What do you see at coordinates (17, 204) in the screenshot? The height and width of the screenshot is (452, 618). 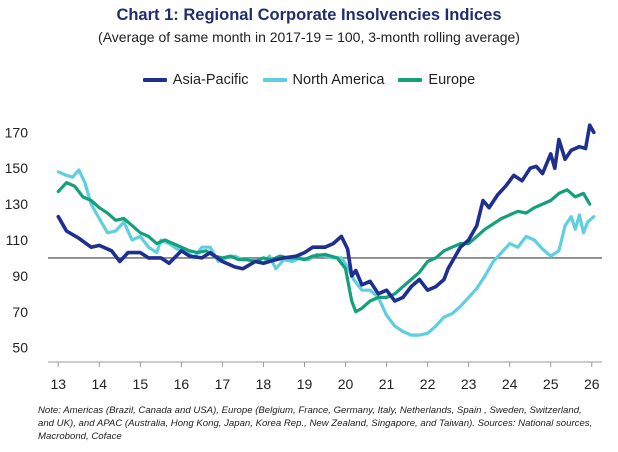 I see `y-tick-label-130: 130` at bounding box center [17, 204].